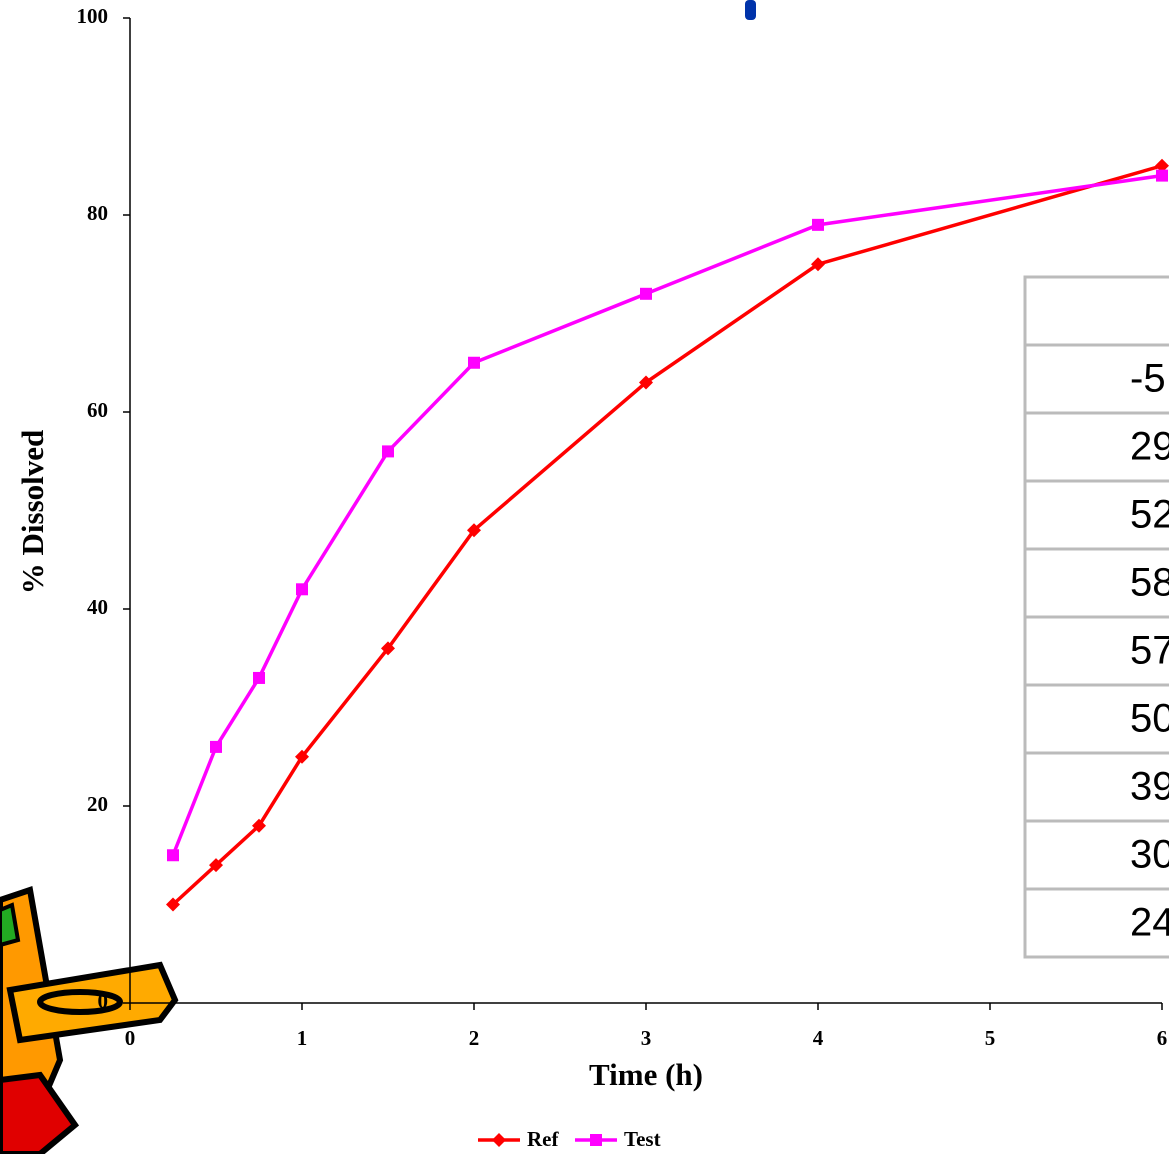  I want to click on x-tick-label: 2, so click(474, 1038).